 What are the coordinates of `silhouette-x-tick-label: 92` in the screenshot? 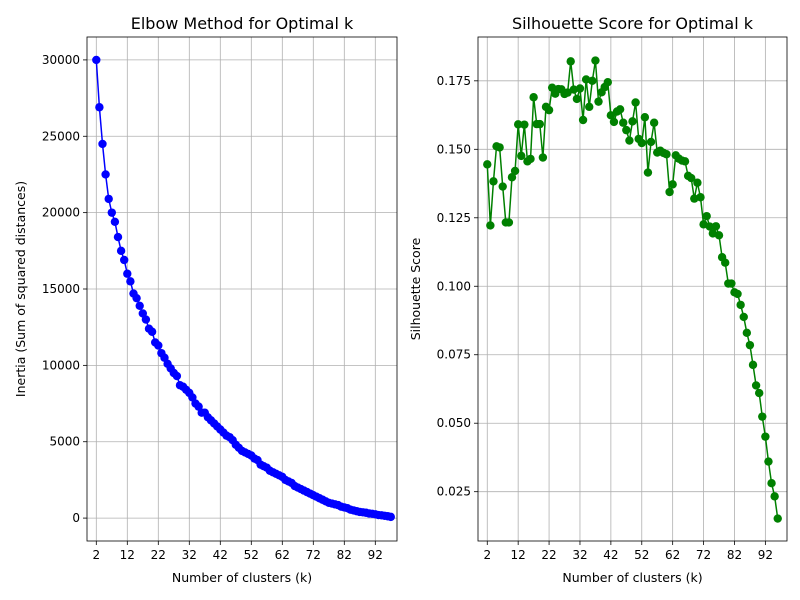 It's located at (765, 555).